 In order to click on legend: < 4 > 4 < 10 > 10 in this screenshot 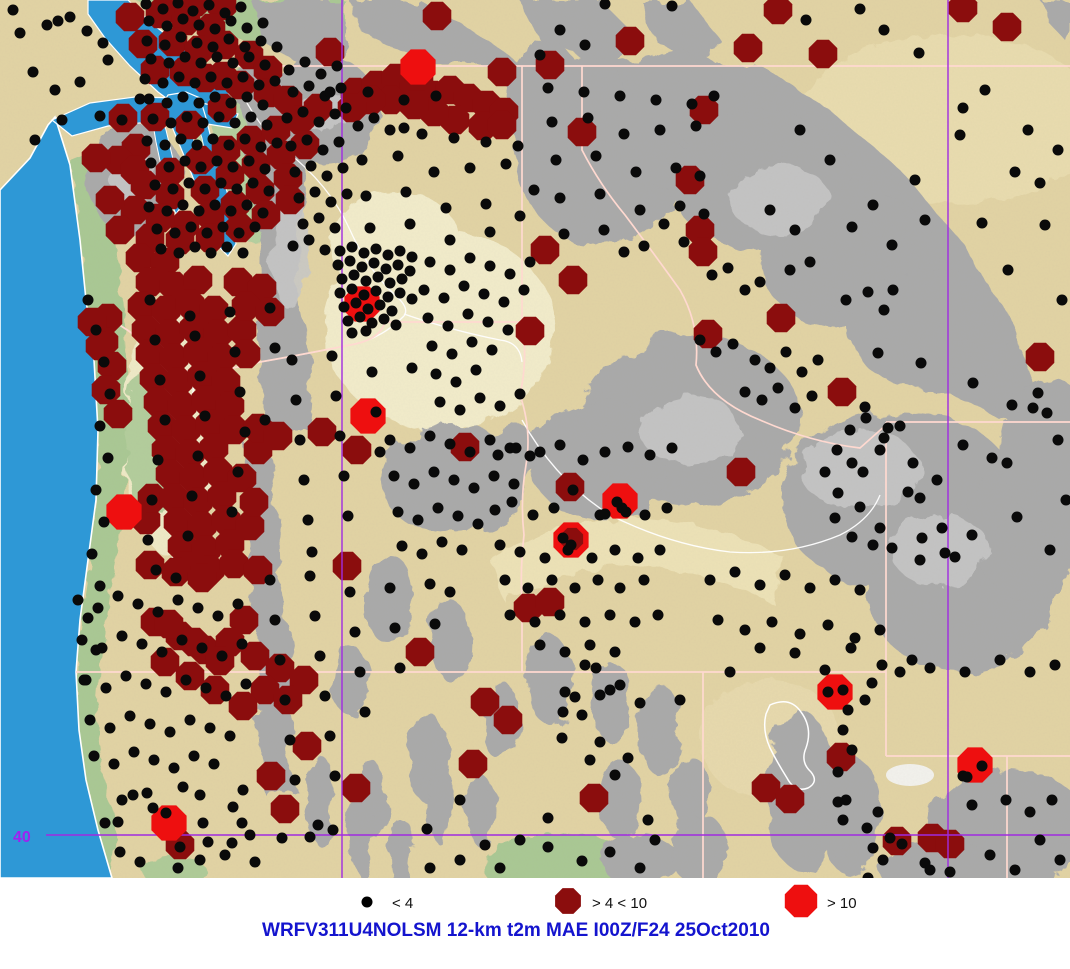, I will do `click(609, 901)`.